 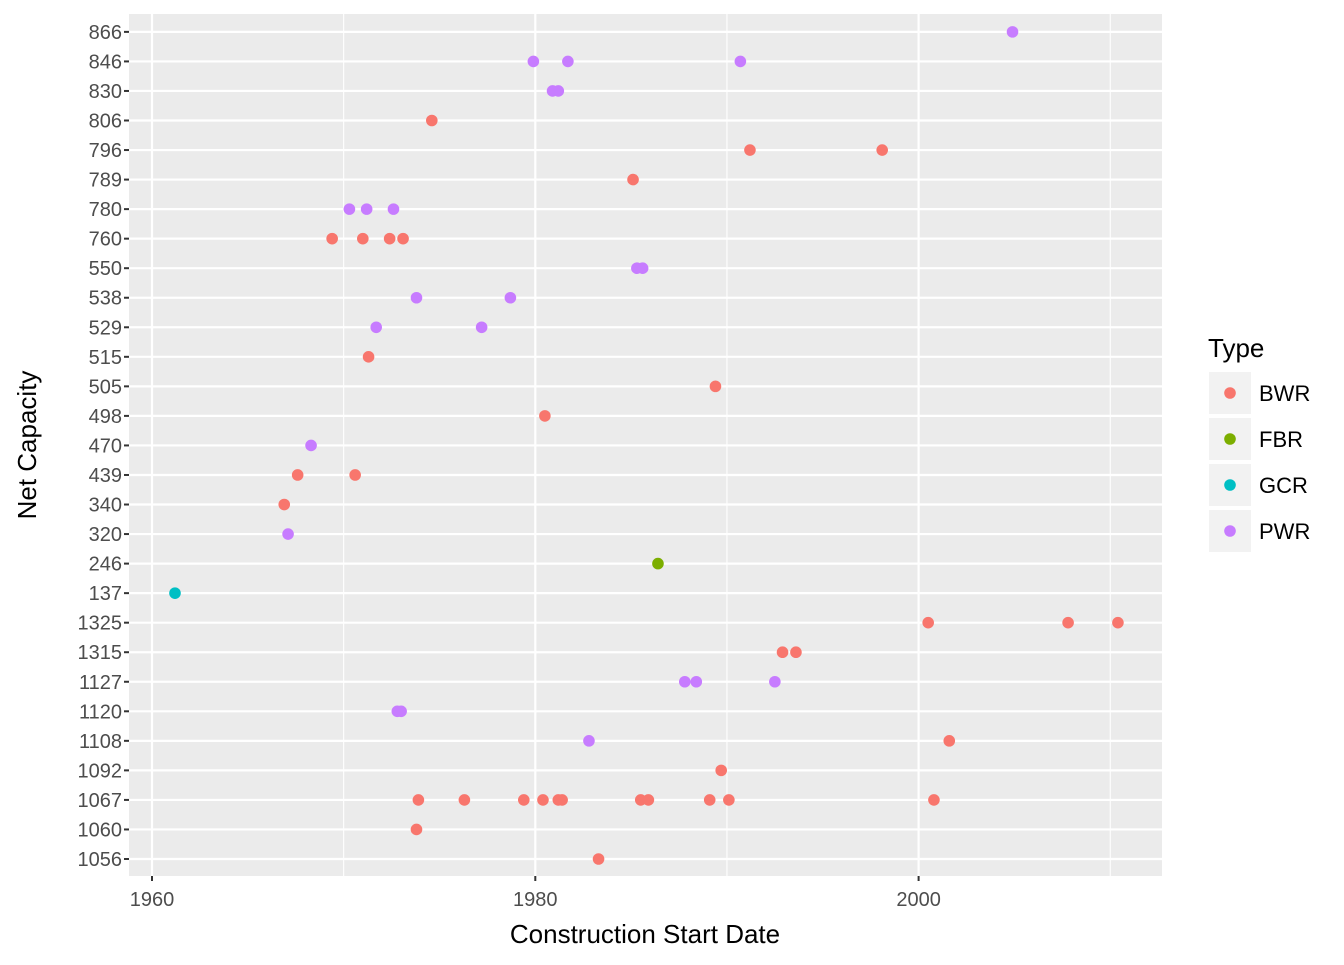 What do you see at coordinates (1230, 439) in the screenshot?
I see `legend-key-fbr` at bounding box center [1230, 439].